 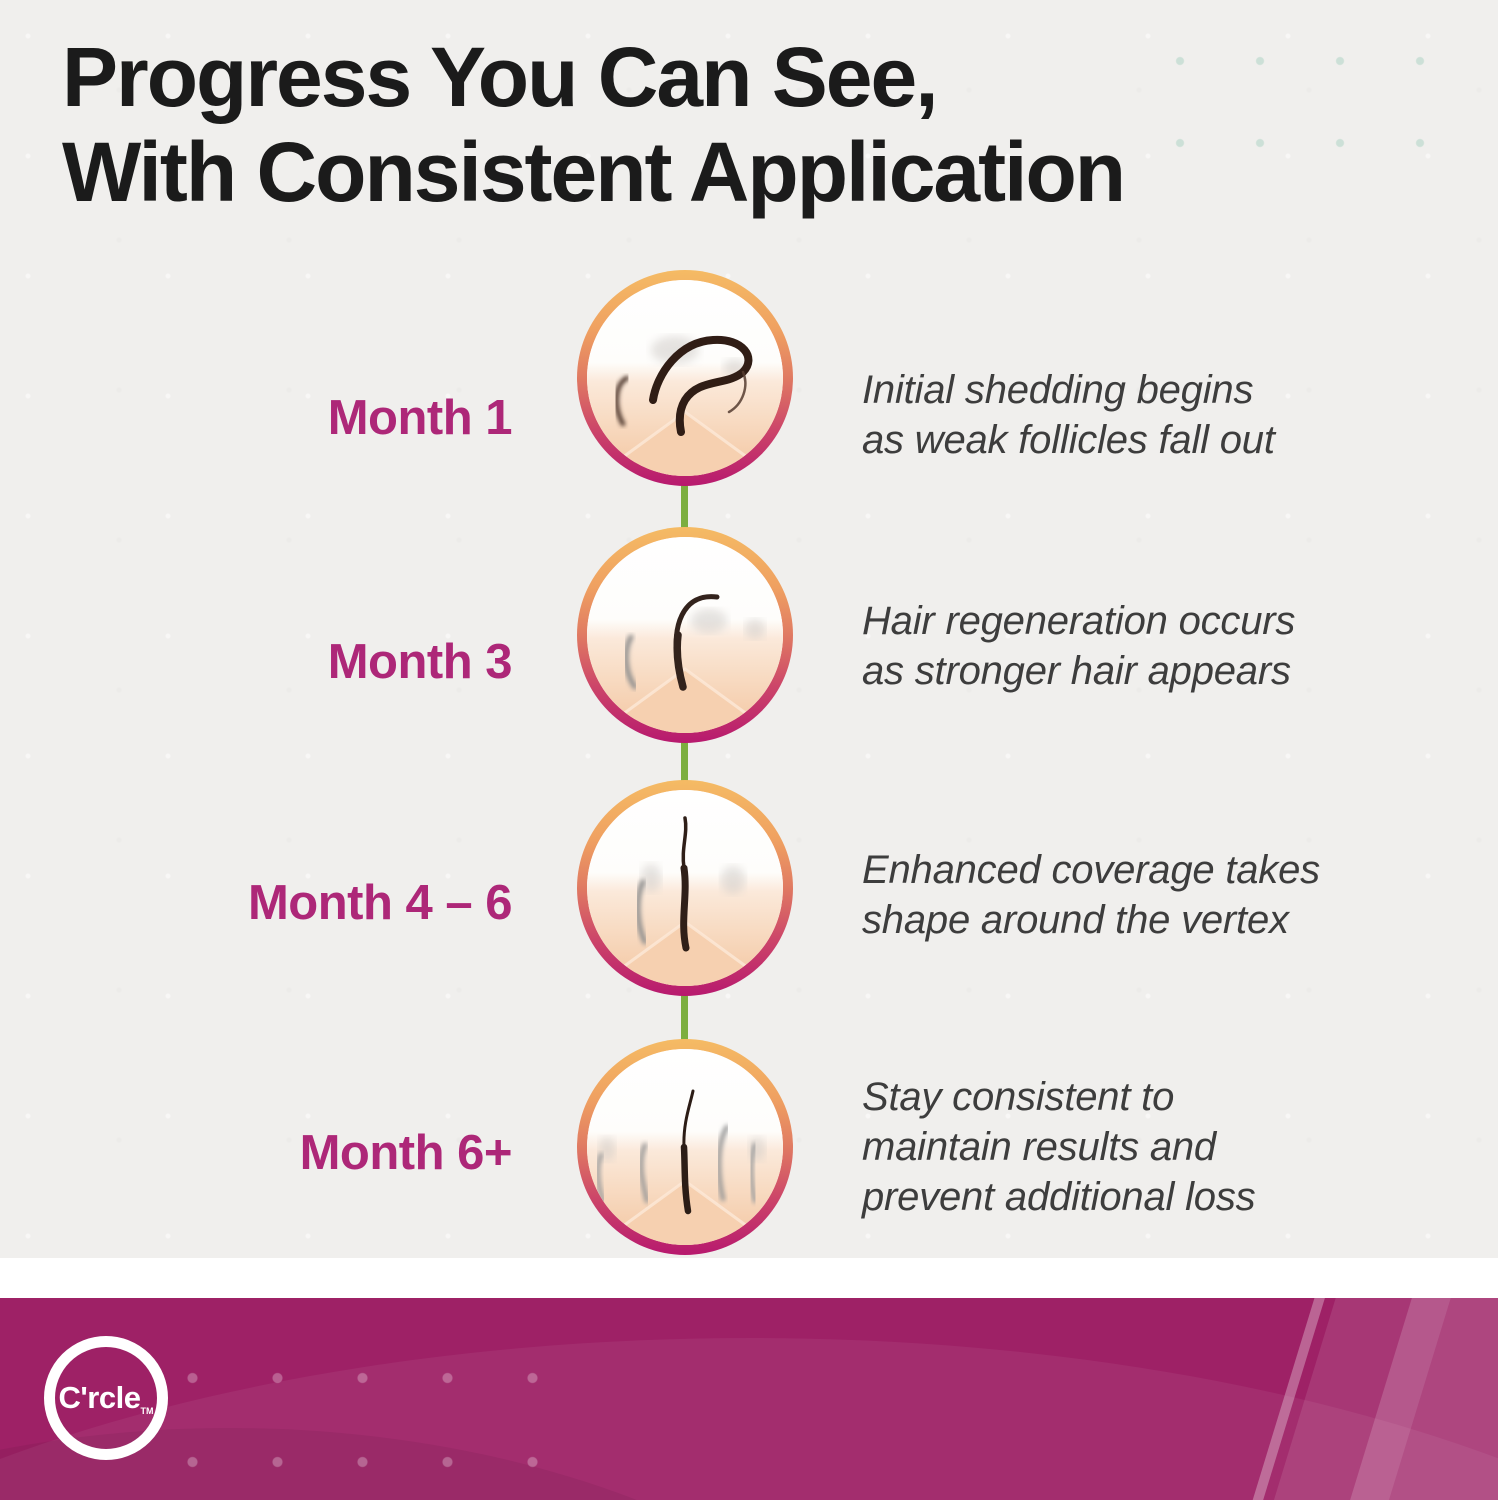 I want to click on description-line: as weak follicles fall out, so click(x=1068, y=440).